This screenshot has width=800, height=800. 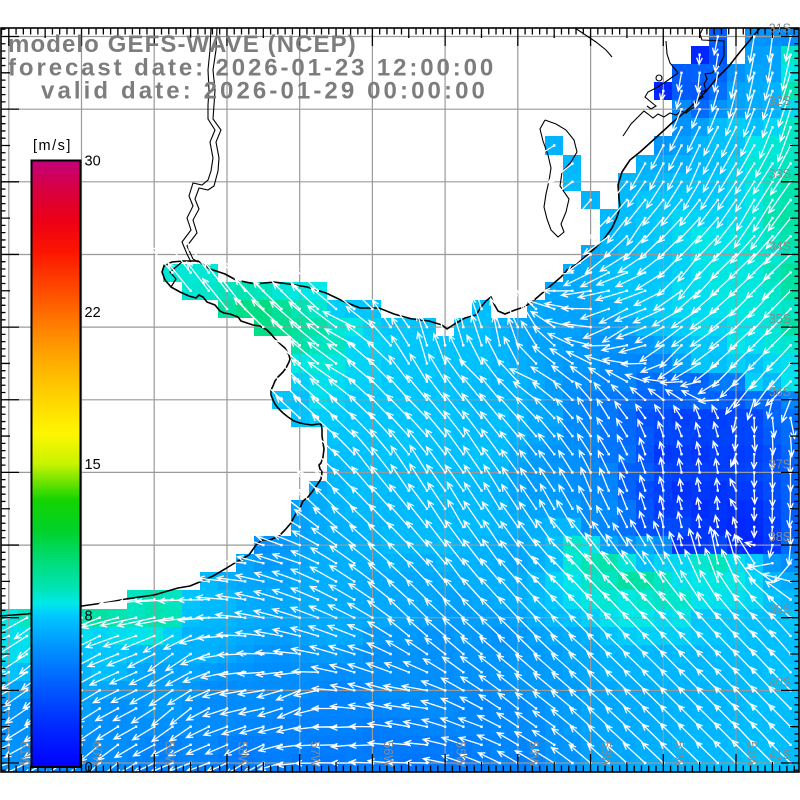 I want to click on svg-text: 59W, so click(x=170, y=754).